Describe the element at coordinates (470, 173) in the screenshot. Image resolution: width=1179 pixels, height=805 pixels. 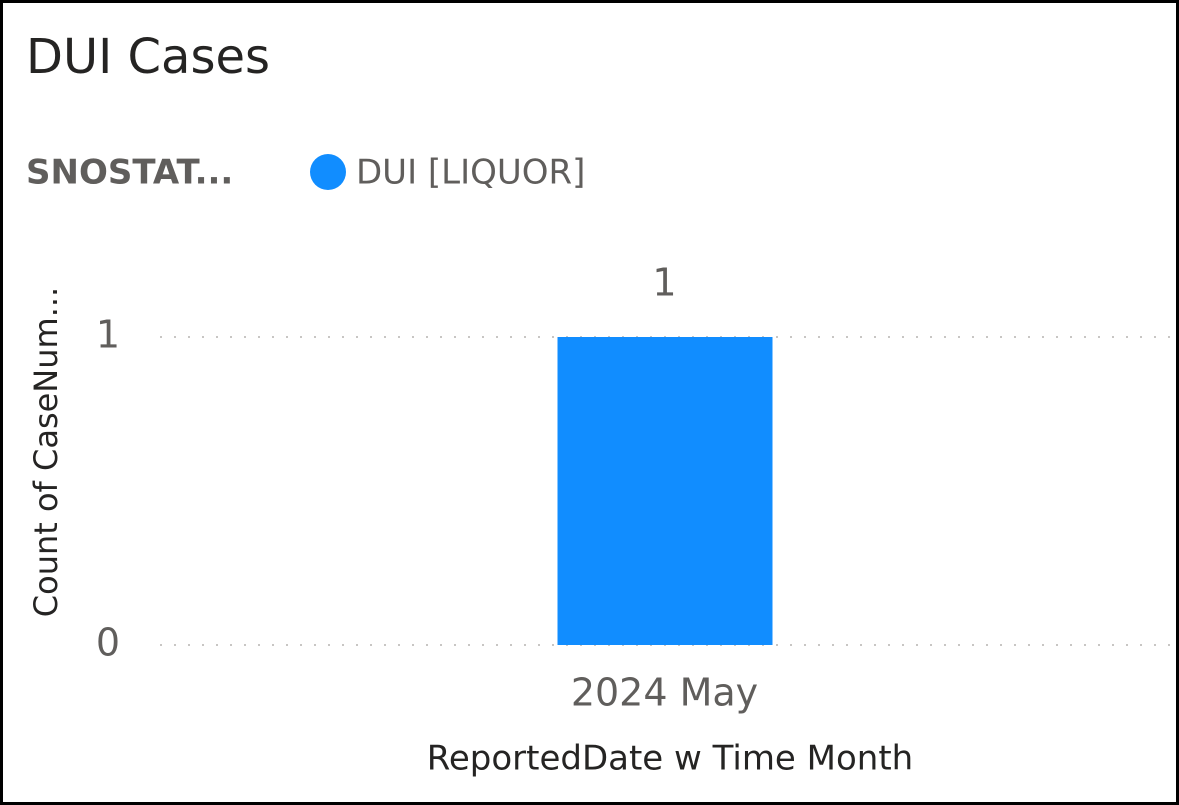
I see `legend-label: DUI [LIQUOR]` at that location.